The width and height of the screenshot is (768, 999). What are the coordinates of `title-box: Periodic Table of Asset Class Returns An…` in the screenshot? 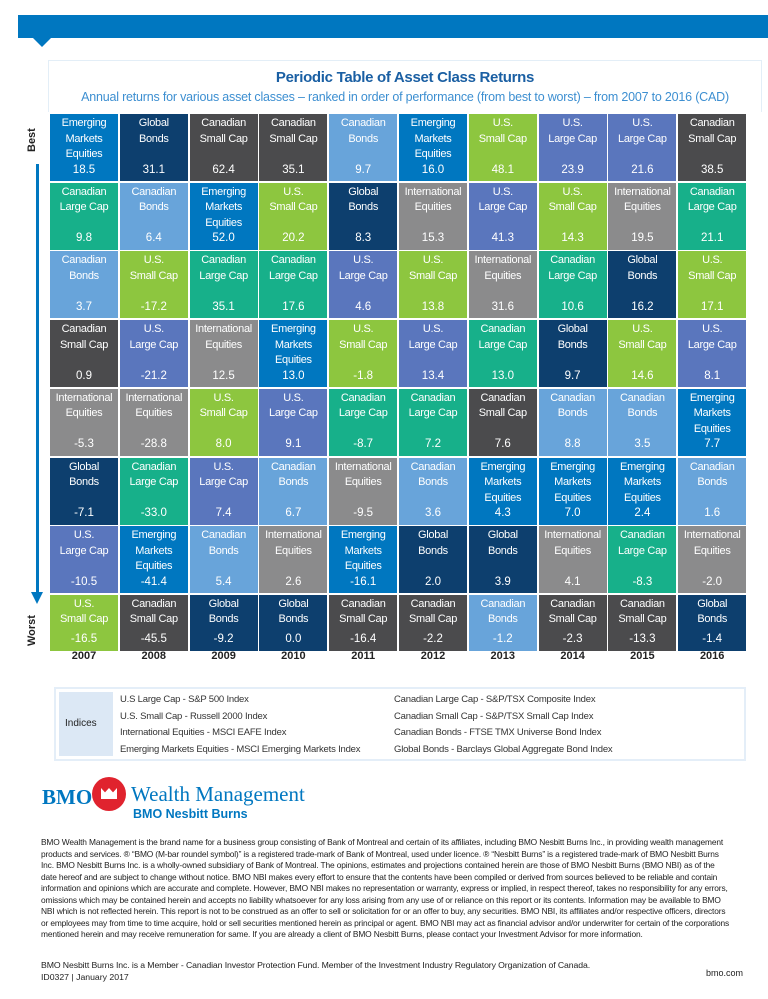 It's located at (405, 86).